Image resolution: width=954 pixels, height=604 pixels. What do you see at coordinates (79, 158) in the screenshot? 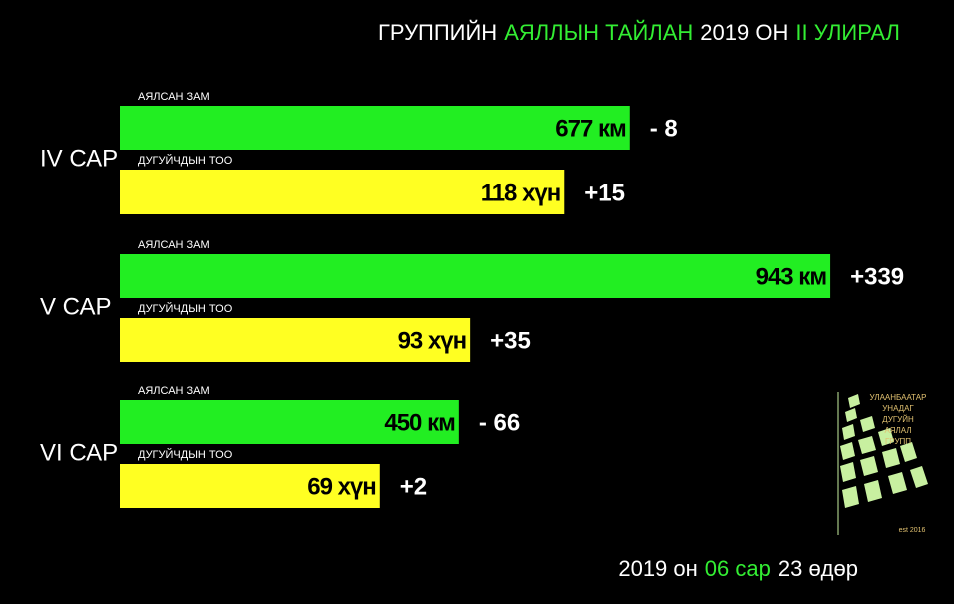
I see `category-label: IV САР` at bounding box center [79, 158].